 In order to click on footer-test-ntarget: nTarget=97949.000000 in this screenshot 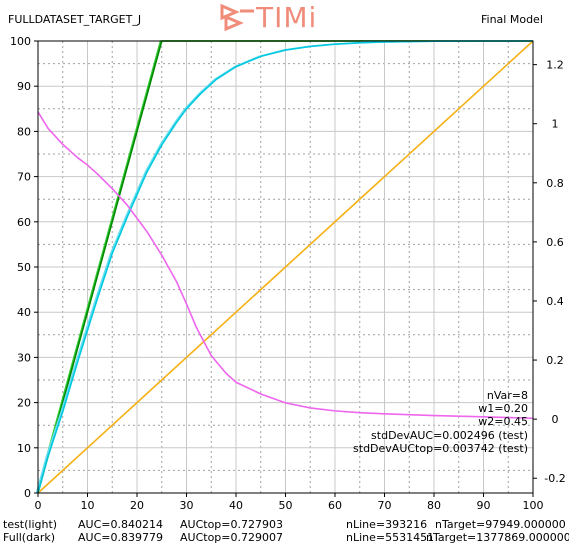, I will do `click(500, 524)`.